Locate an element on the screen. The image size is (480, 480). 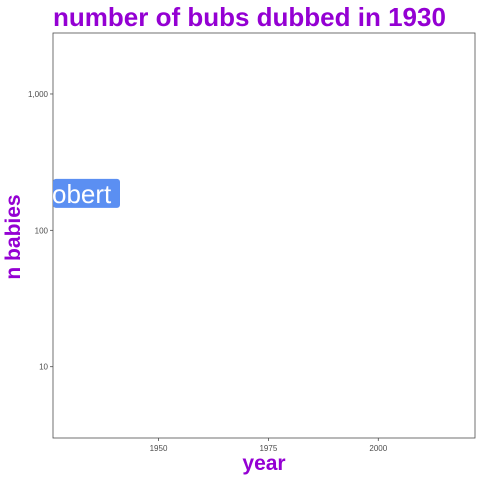
point-label-text: obert is located at coordinates (82, 194).